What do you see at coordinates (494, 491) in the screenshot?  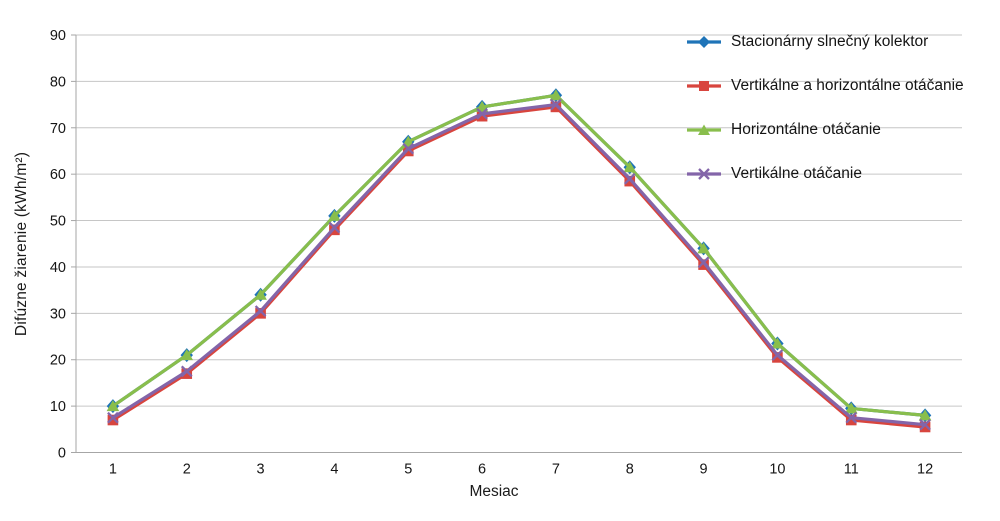 I see `x-axis-title: Mesiac` at bounding box center [494, 491].